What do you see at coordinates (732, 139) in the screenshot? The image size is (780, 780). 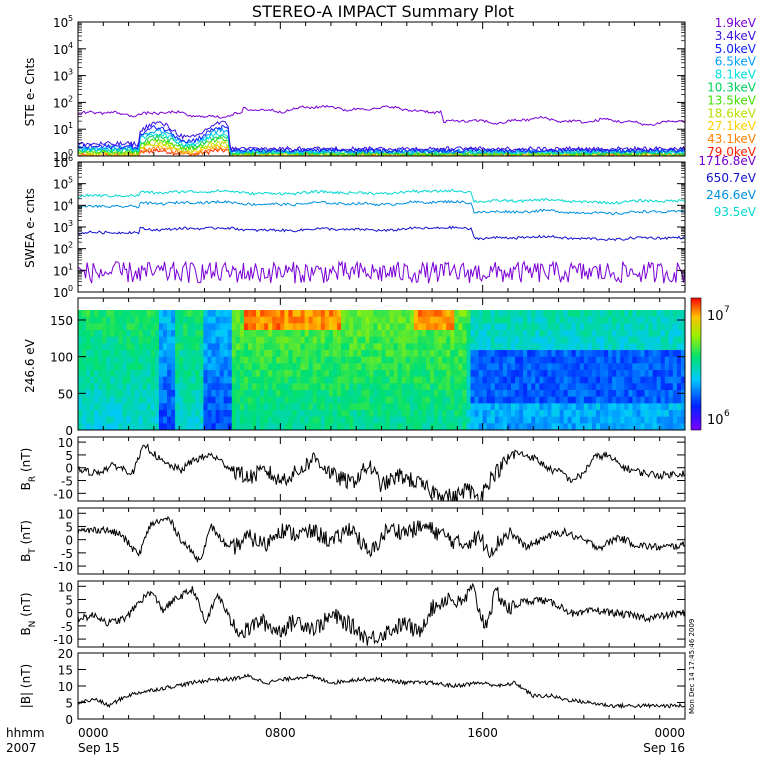 I see `ste-legend-entry: 43.1keV` at bounding box center [732, 139].